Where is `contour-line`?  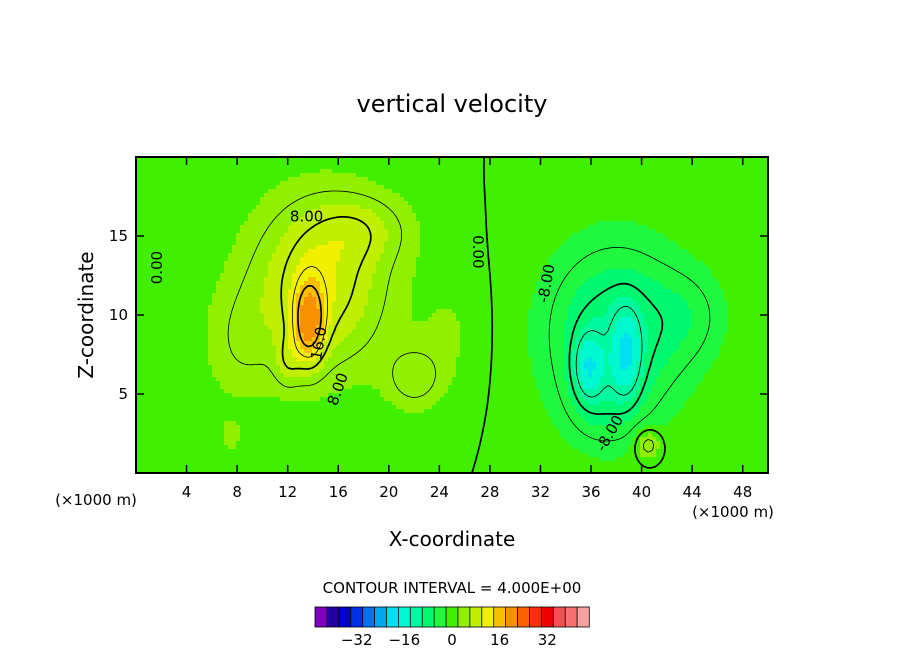 contour-line is located at coordinates (310, 312).